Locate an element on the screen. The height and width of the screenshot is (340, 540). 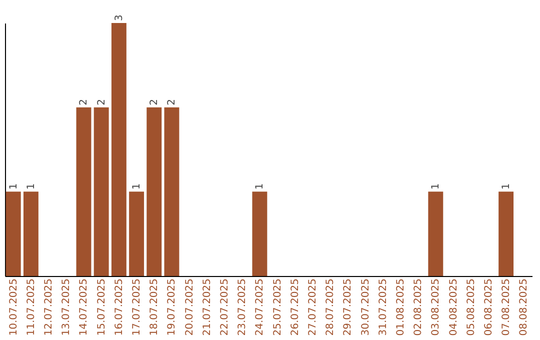
x-tick-label: 21.07.2025 is located at coordinates (207, 307).